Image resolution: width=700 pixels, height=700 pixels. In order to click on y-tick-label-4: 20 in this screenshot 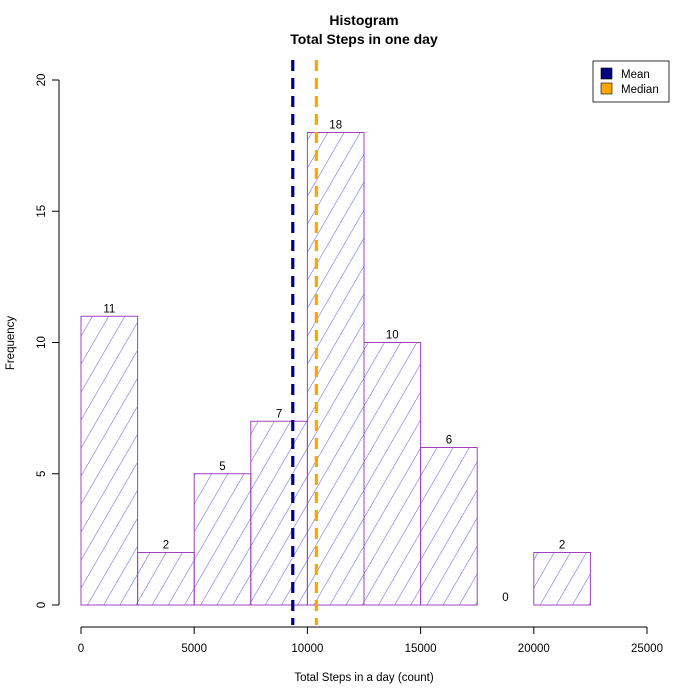, I will do `click(42, 80)`.